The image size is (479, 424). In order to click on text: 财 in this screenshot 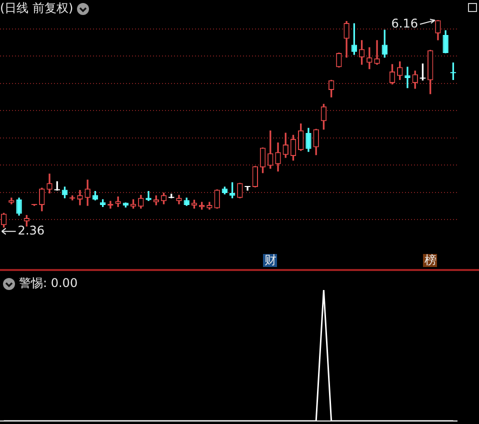, I will do `click(270, 260)`.